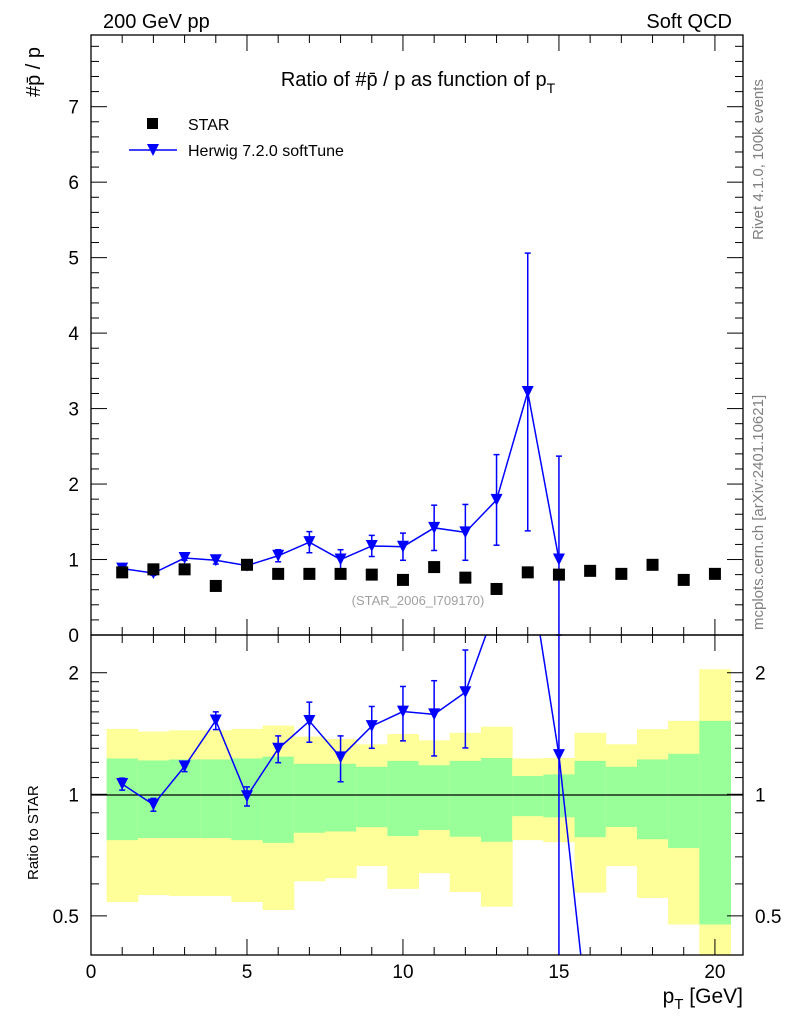 Image resolution: width=786 pixels, height=1024 pixels. I want to click on chart-title: Ratio of #p̄ / p as function of pT, so click(418, 82).